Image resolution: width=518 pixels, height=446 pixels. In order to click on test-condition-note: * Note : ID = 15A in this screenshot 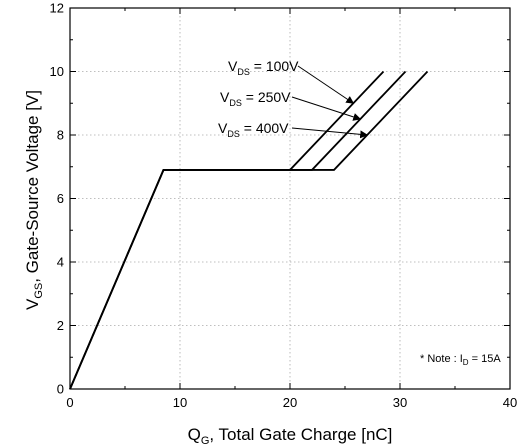, I will do `click(460, 360)`.